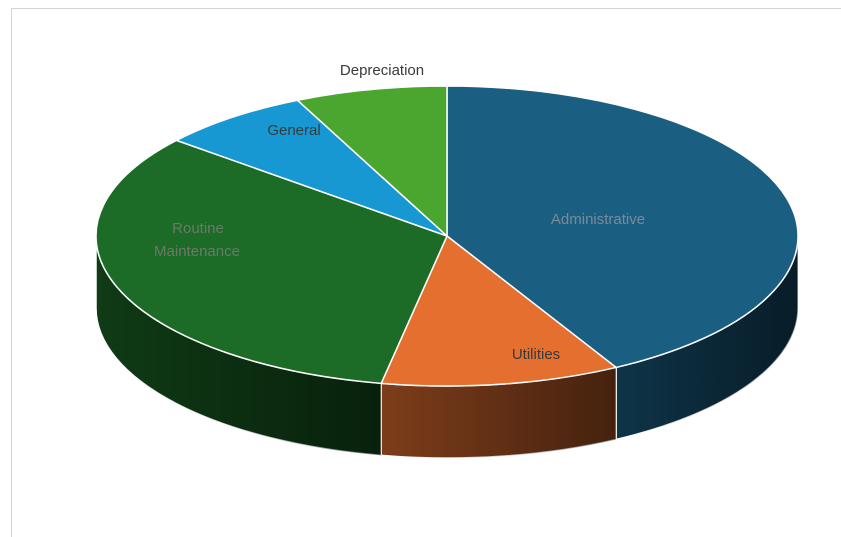 This screenshot has height=537, width=841. What do you see at coordinates (198, 228) in the screenshot?
I see `label-routine-maintenance-line1: Routine` at bounding box center [198, 228].